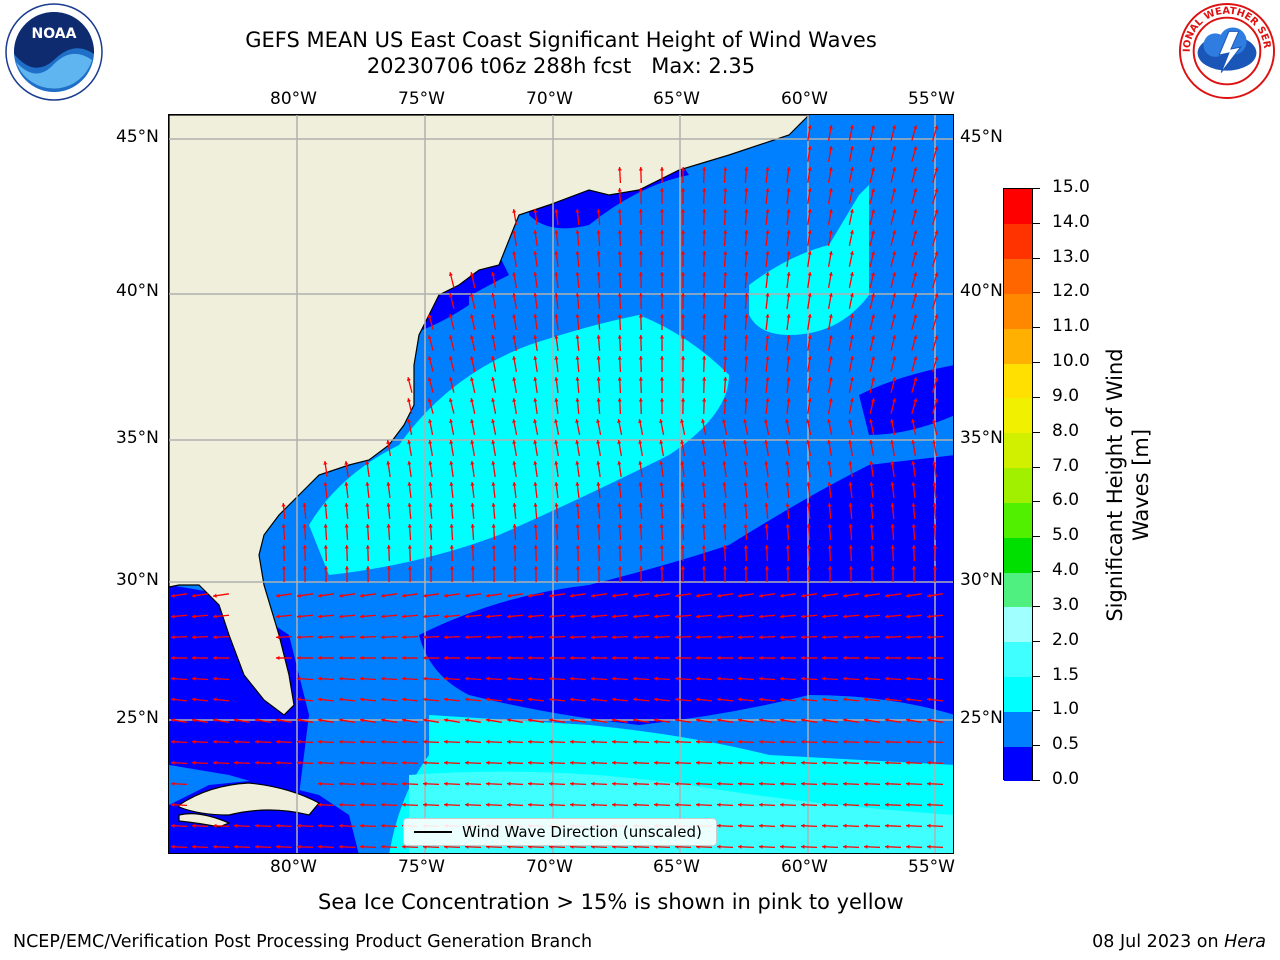 This screenshot has width=1280, height=960. I want to click on lat-label-right: 35°N, so click(981, 438).